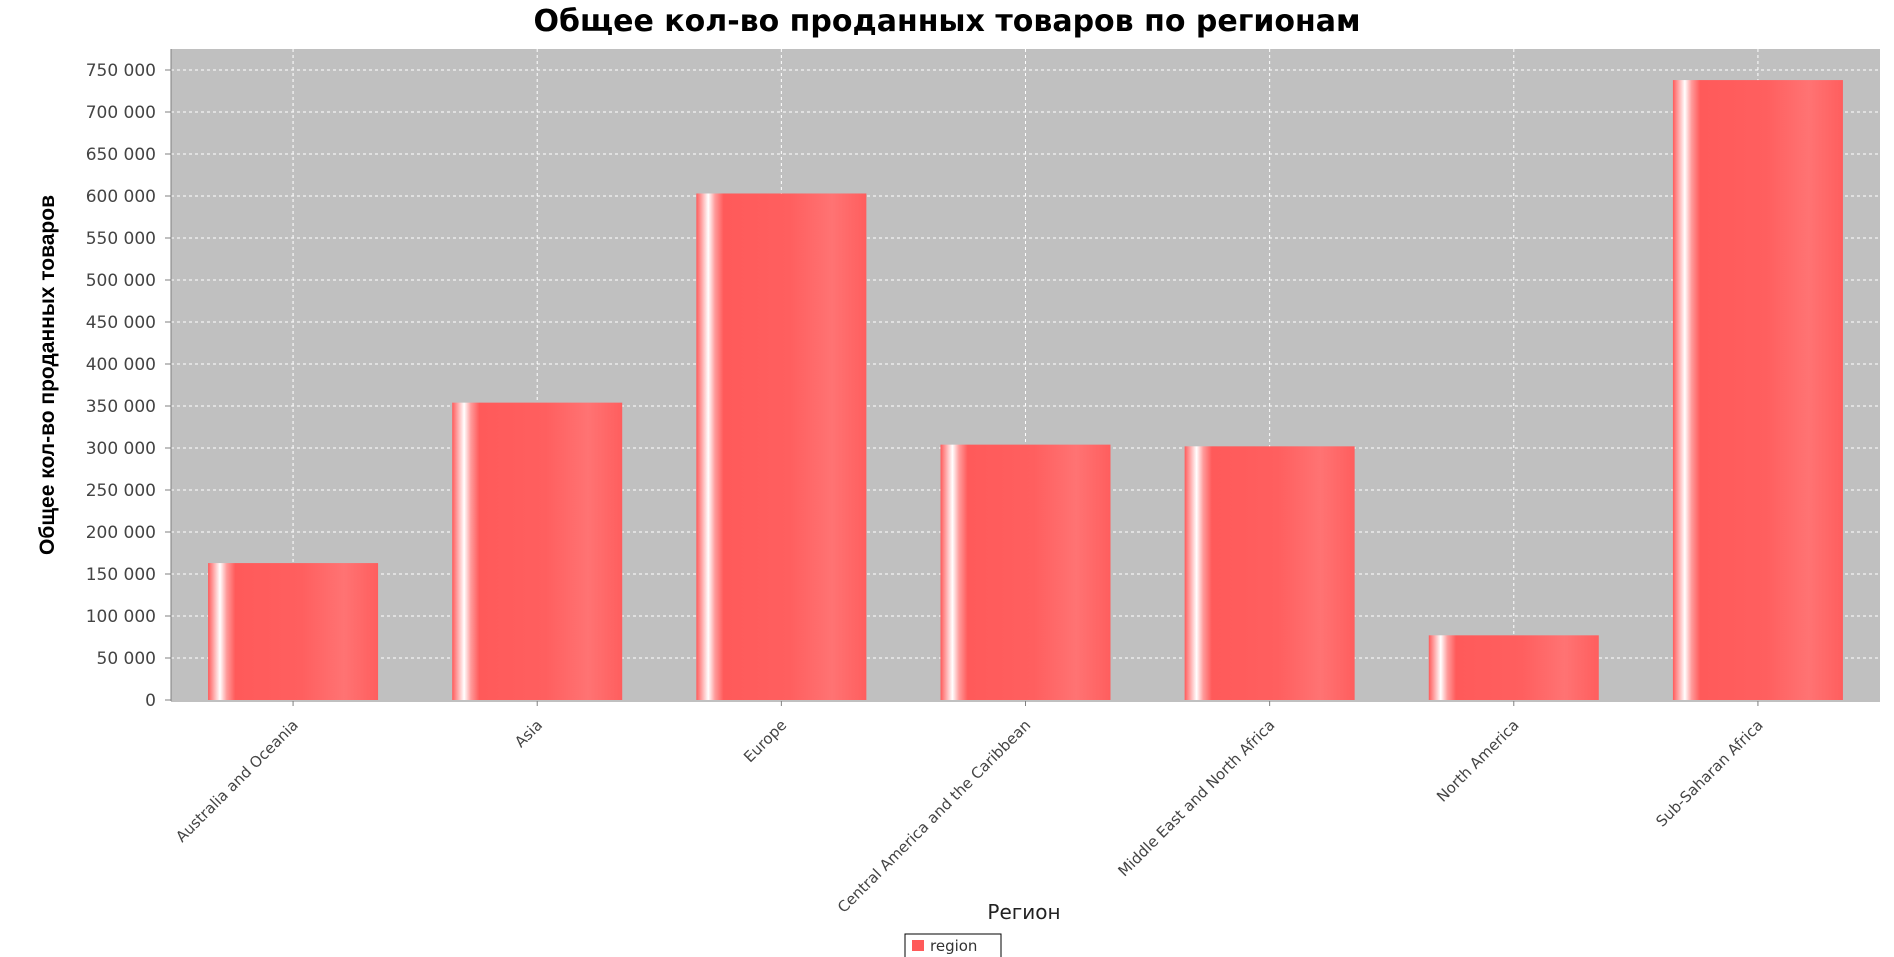  What do you see at coordinates (1269, 573) in the screenshot?
I see `bar-middle-east-and-north-africa` at bounding box center [1269, 573].